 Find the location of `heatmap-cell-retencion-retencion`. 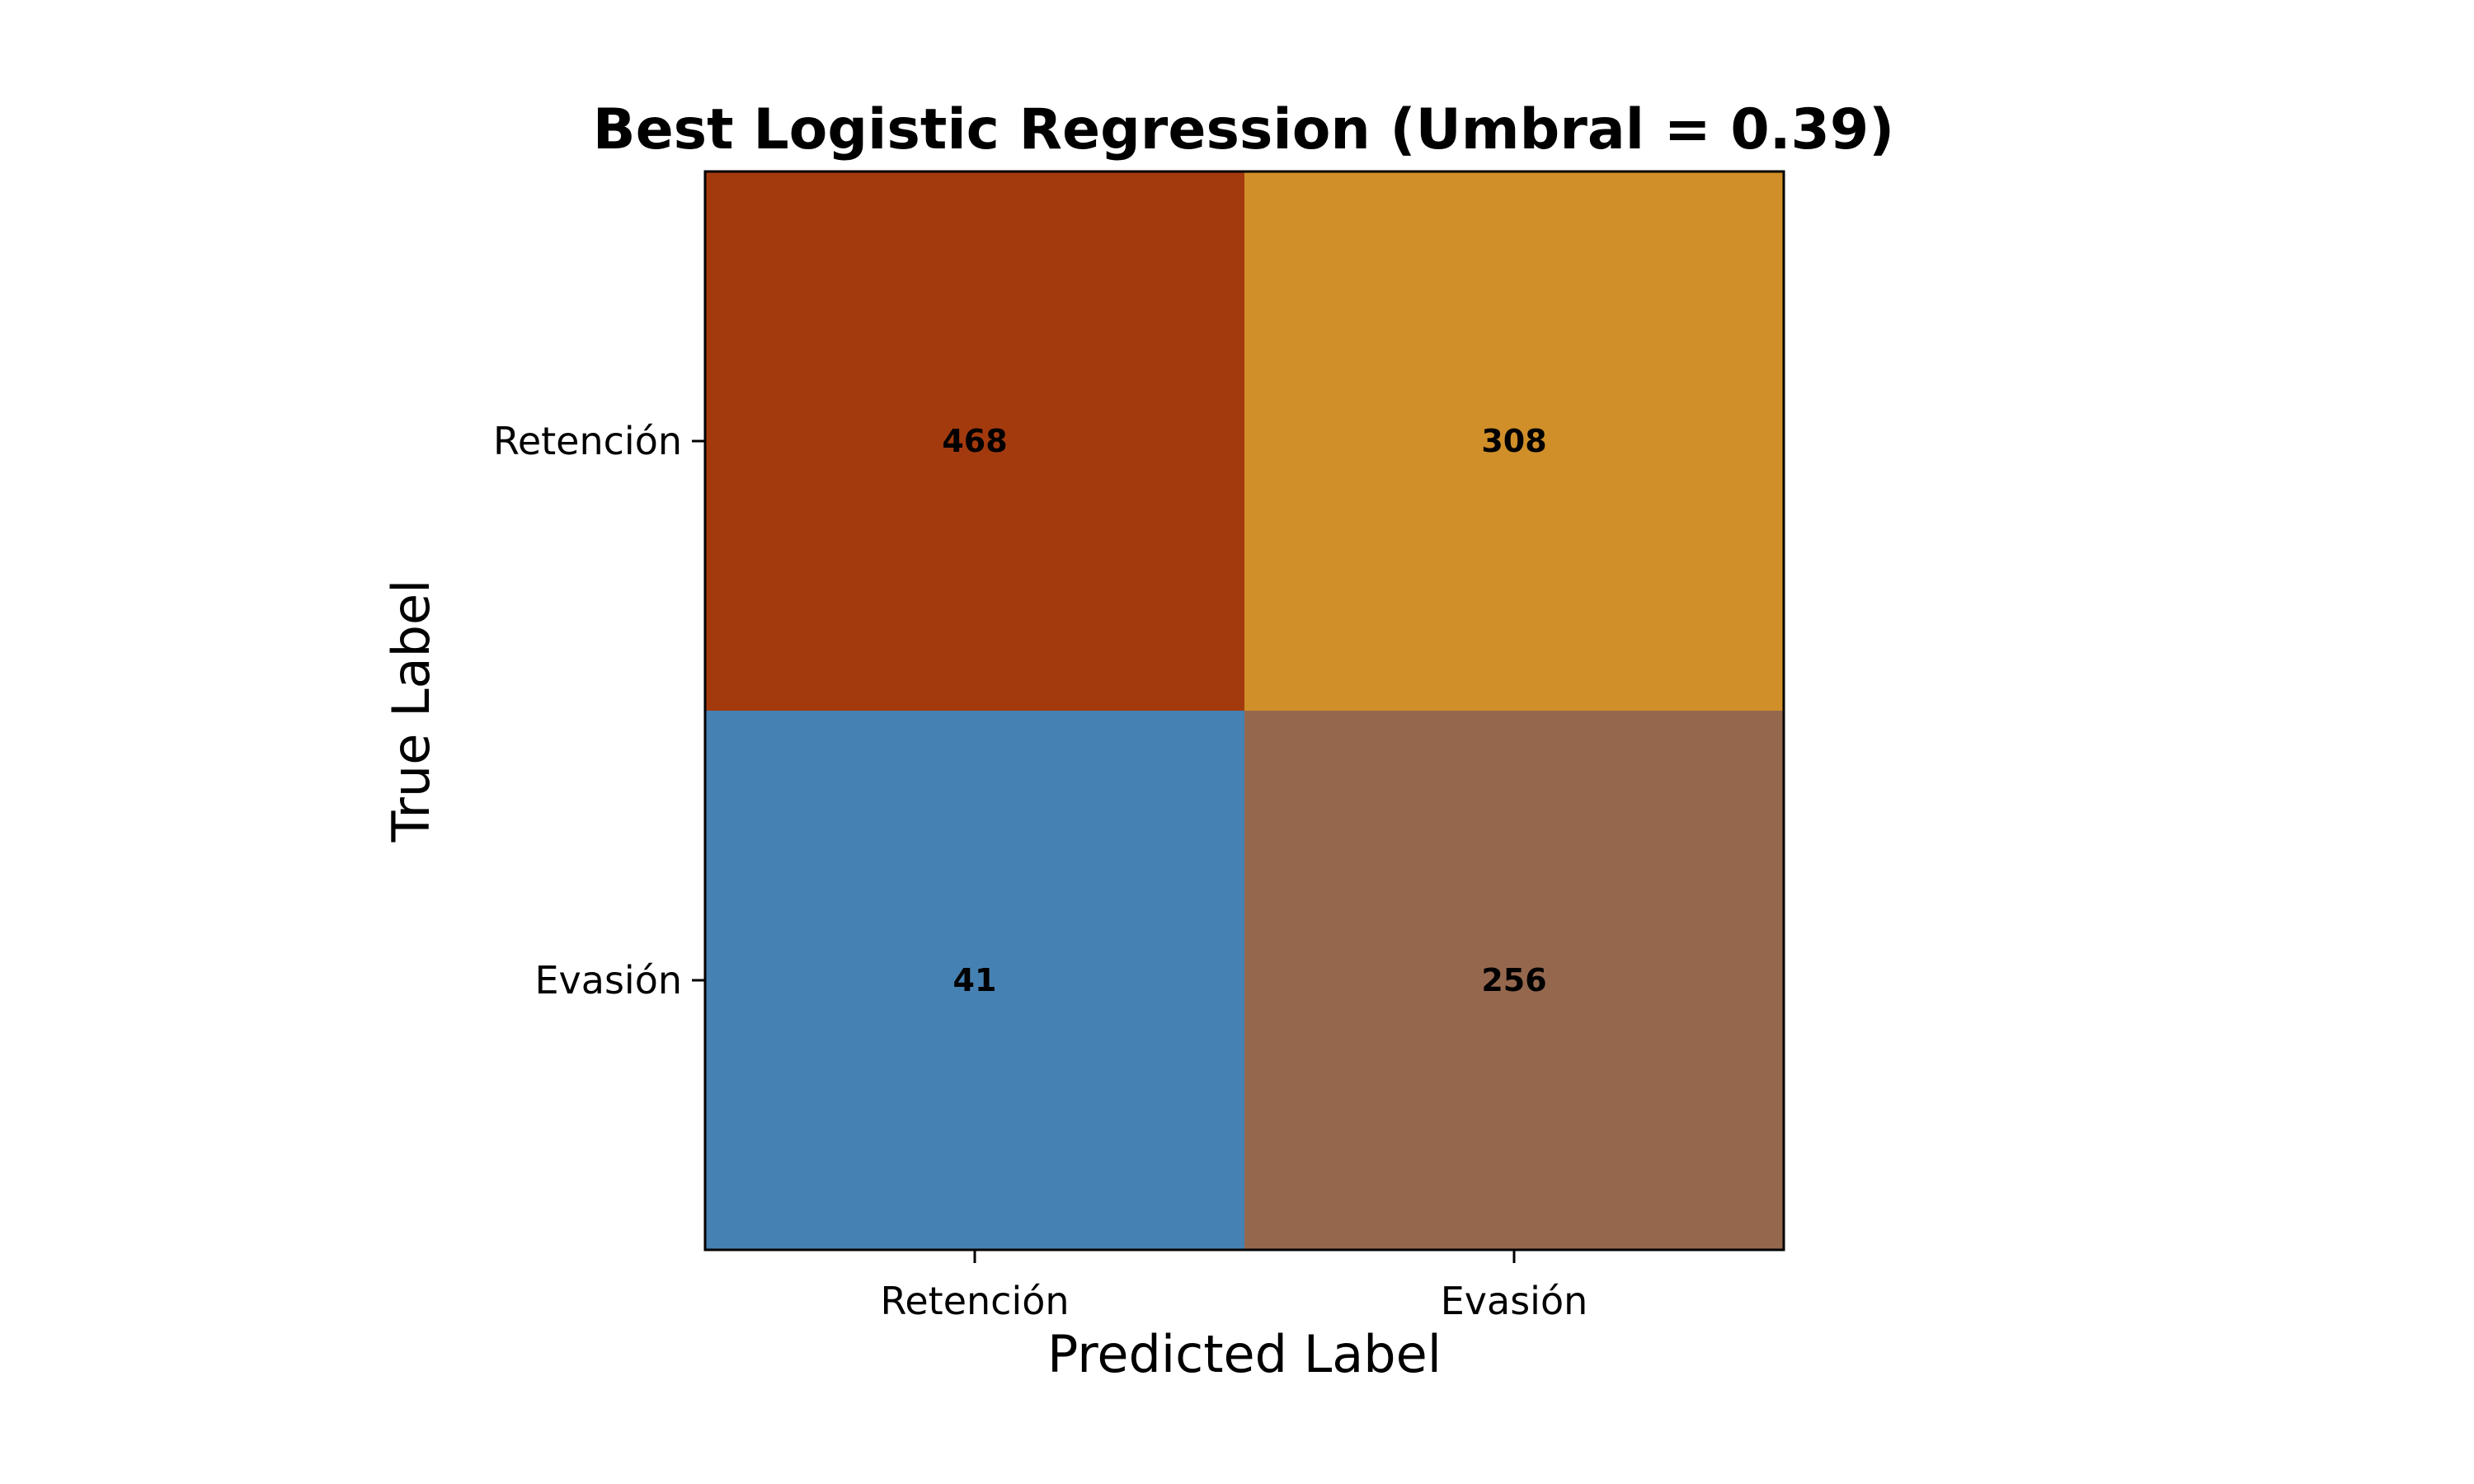

heatmap-cell-retencion-retencion is located at coordinates (974, 441).